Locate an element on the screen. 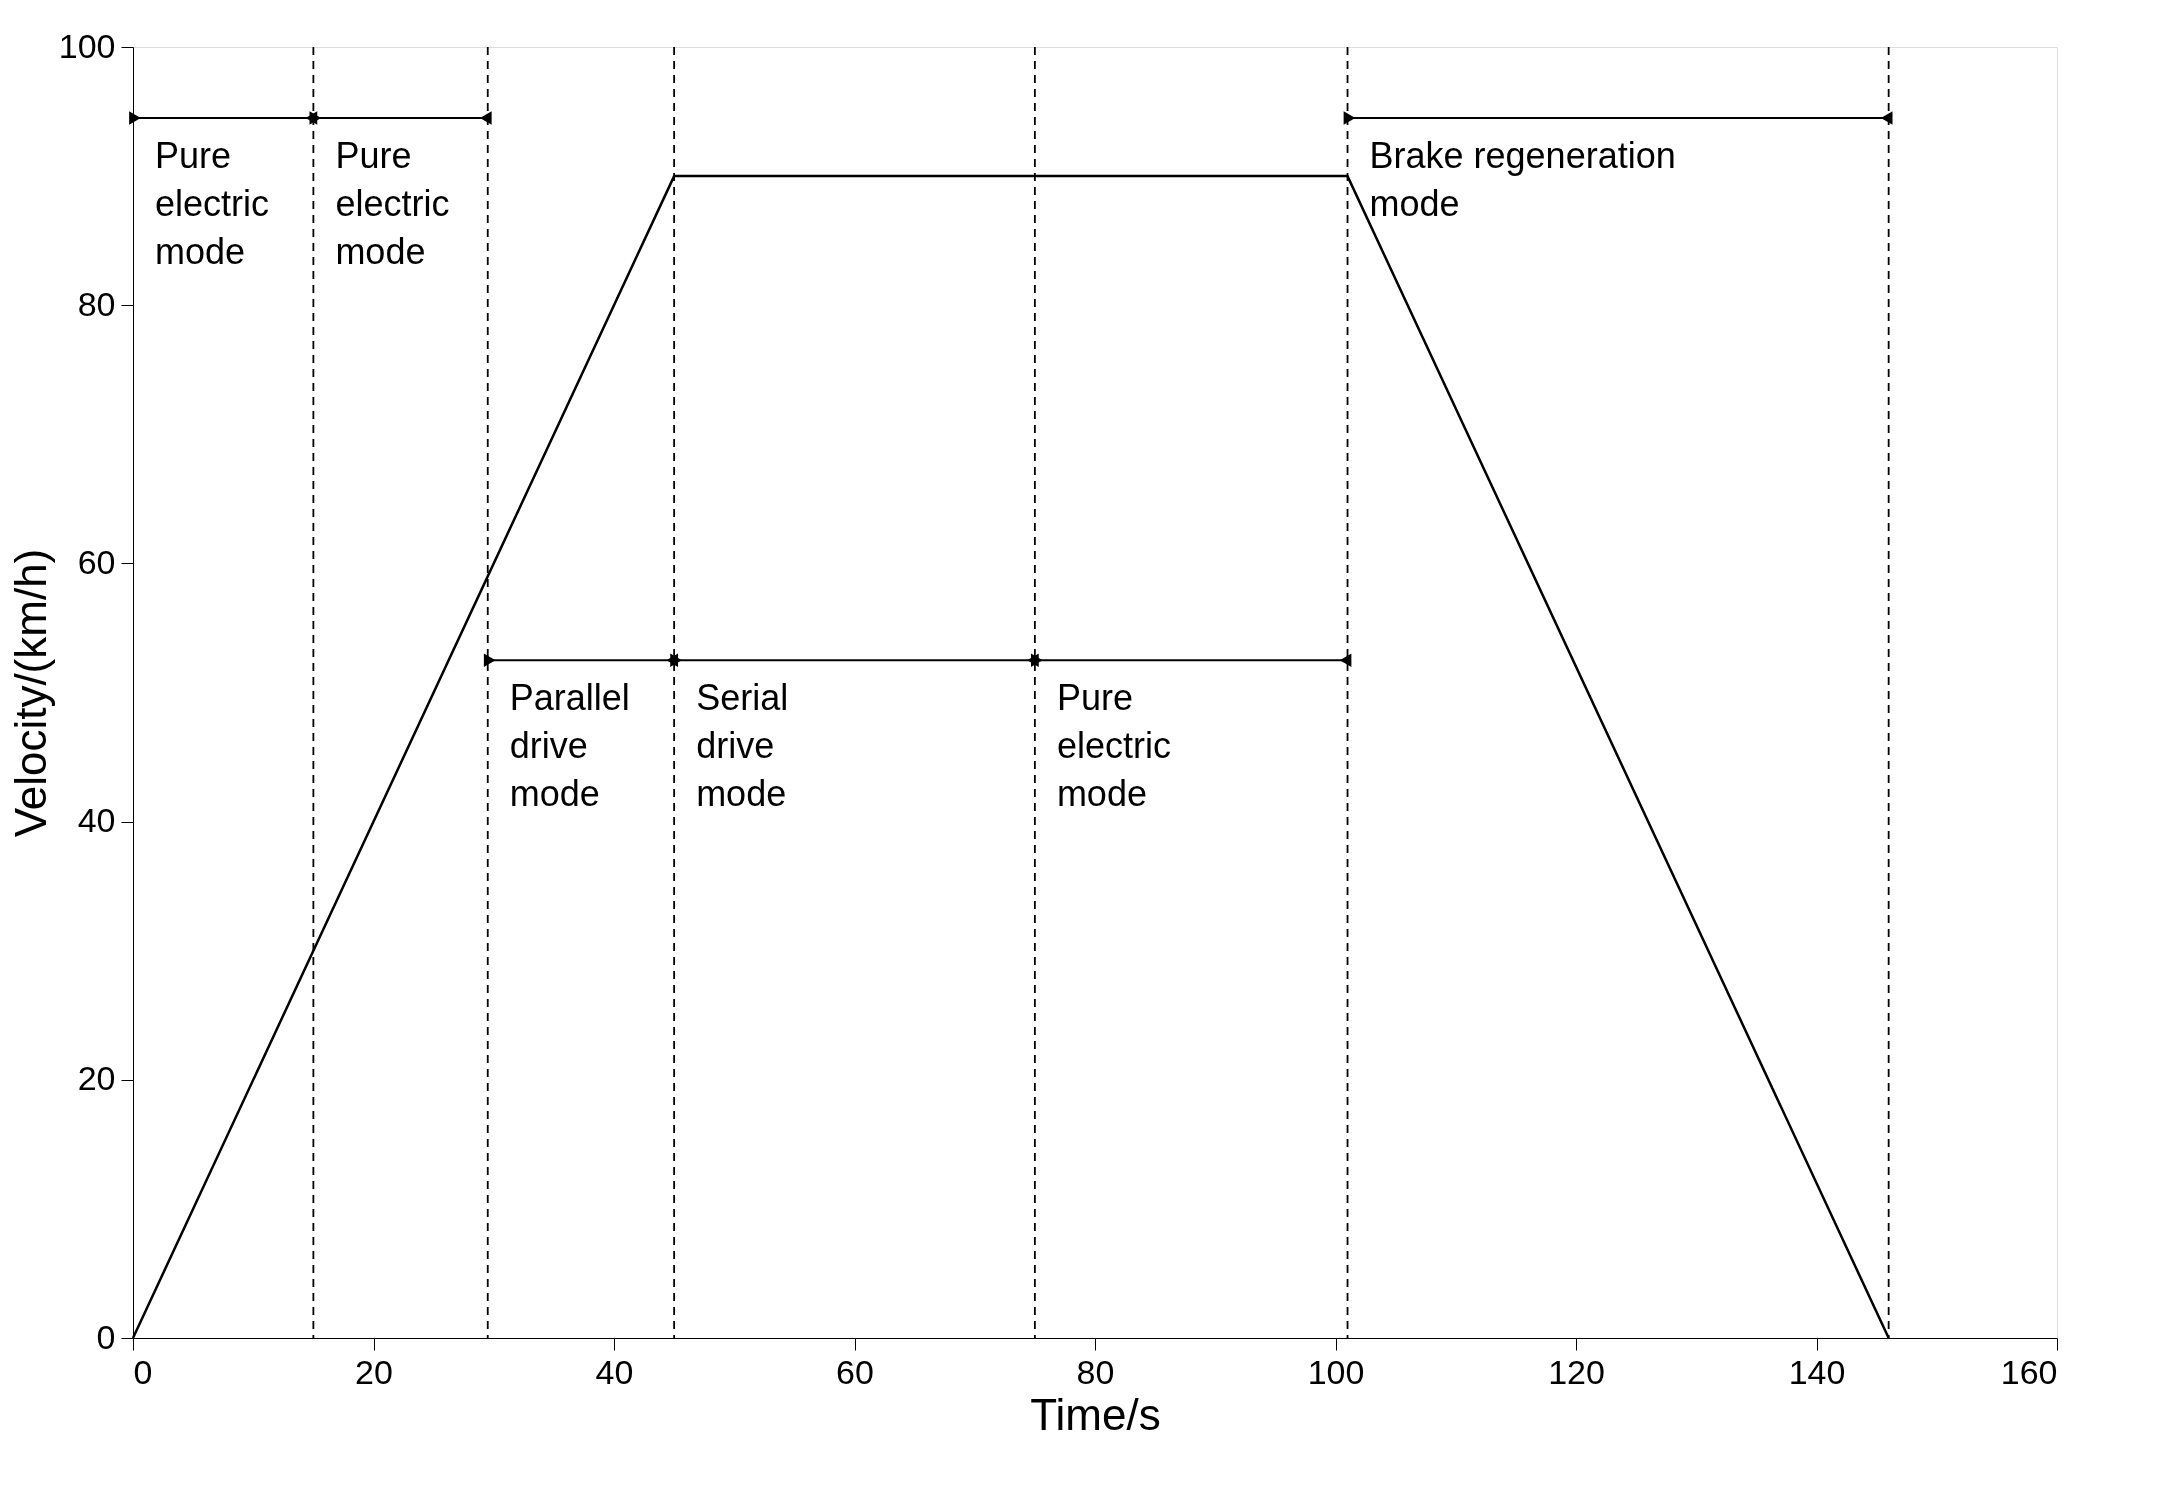 This screenshot has width=2163, height=1498. y-tick-label: 60 is located at coordinates (96, 561).